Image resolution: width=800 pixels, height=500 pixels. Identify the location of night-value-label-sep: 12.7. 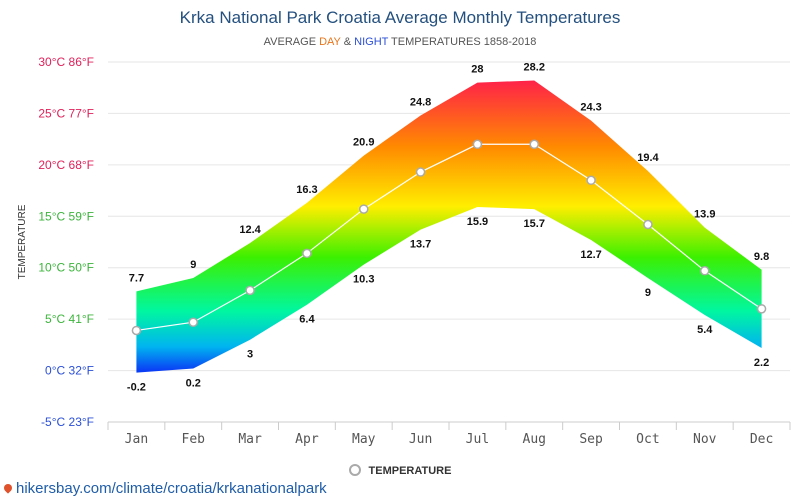
(590, 255).